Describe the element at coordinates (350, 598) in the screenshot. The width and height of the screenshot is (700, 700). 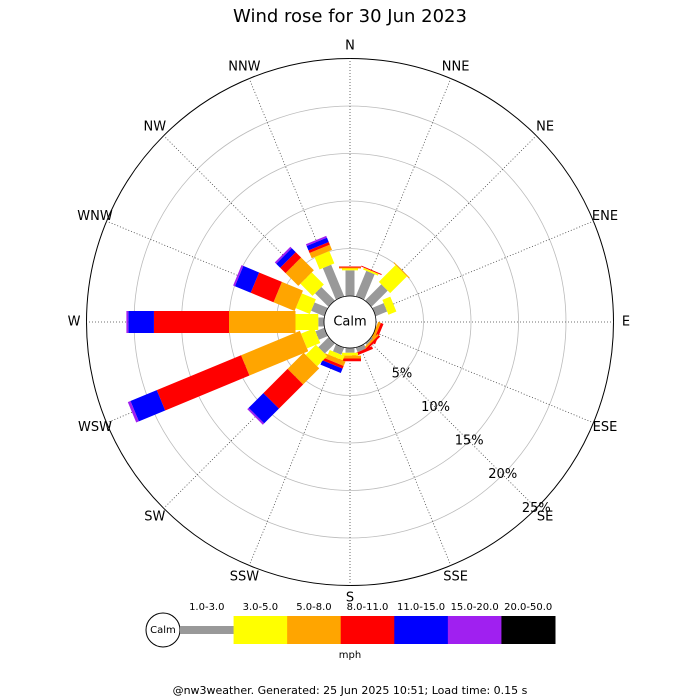
I see `direction-label: S` at that location.